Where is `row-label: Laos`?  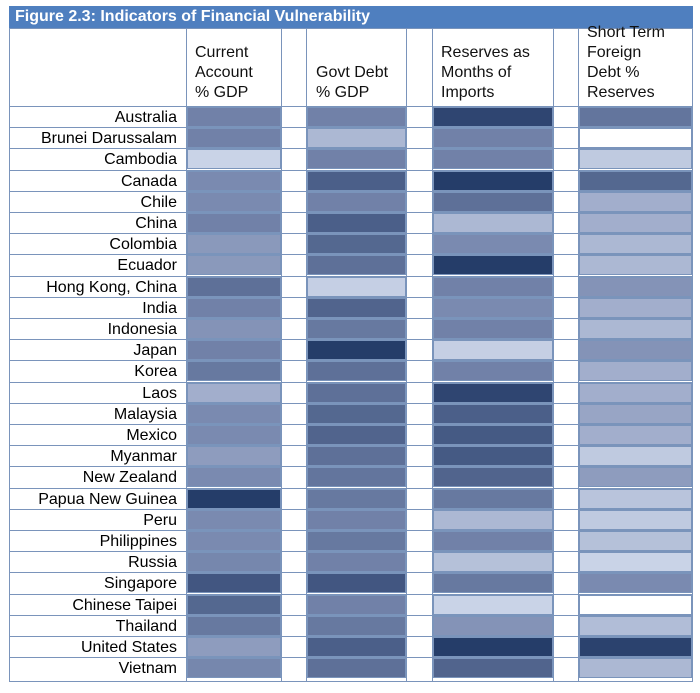 row-label: Laos is located at coordinates (159, 393).